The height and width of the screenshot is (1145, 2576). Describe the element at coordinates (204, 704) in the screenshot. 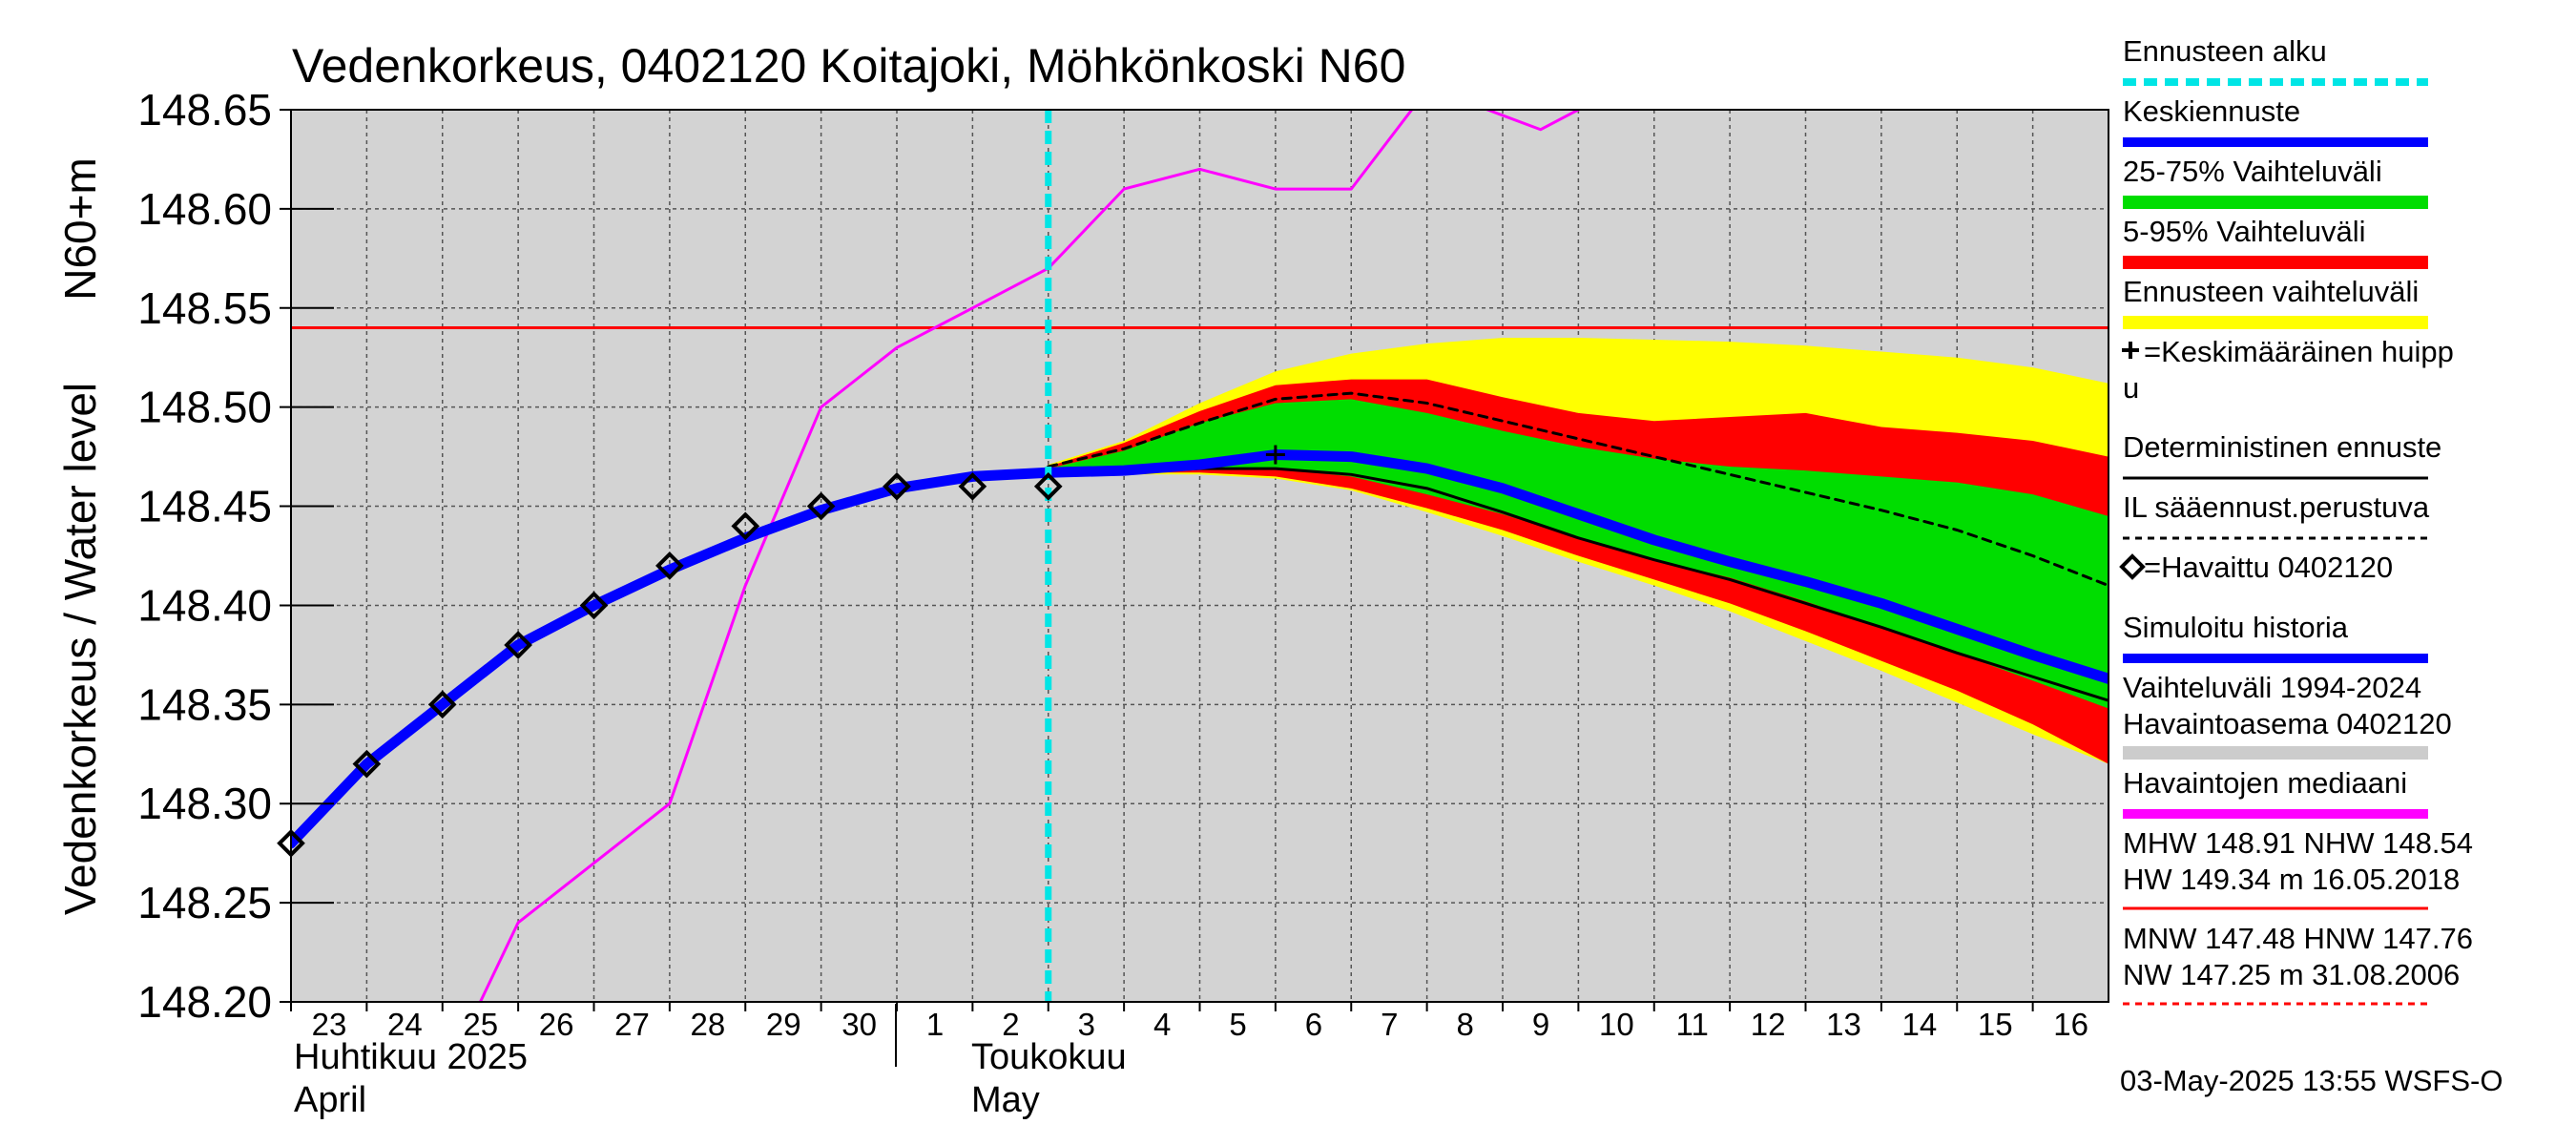

I see `y-tick-label: 148.35` at that location.